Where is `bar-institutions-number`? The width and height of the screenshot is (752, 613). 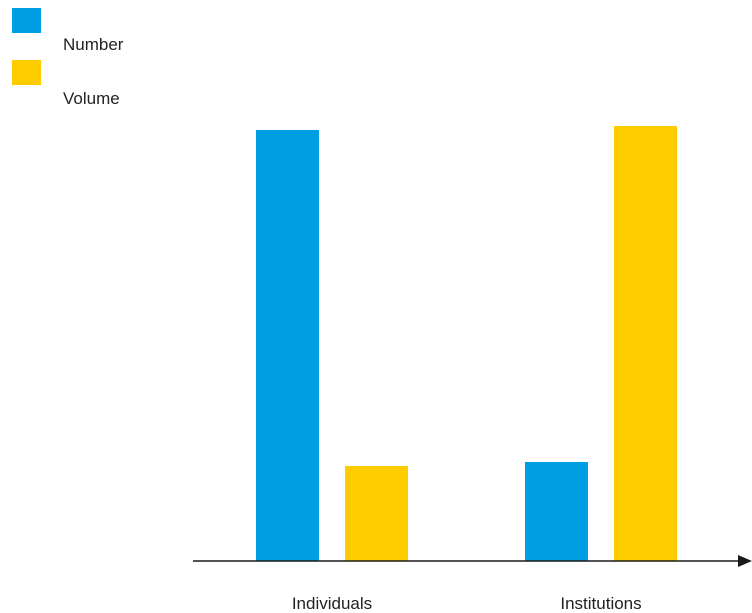 bar-institutions-number is located at coordinates (556, 511).